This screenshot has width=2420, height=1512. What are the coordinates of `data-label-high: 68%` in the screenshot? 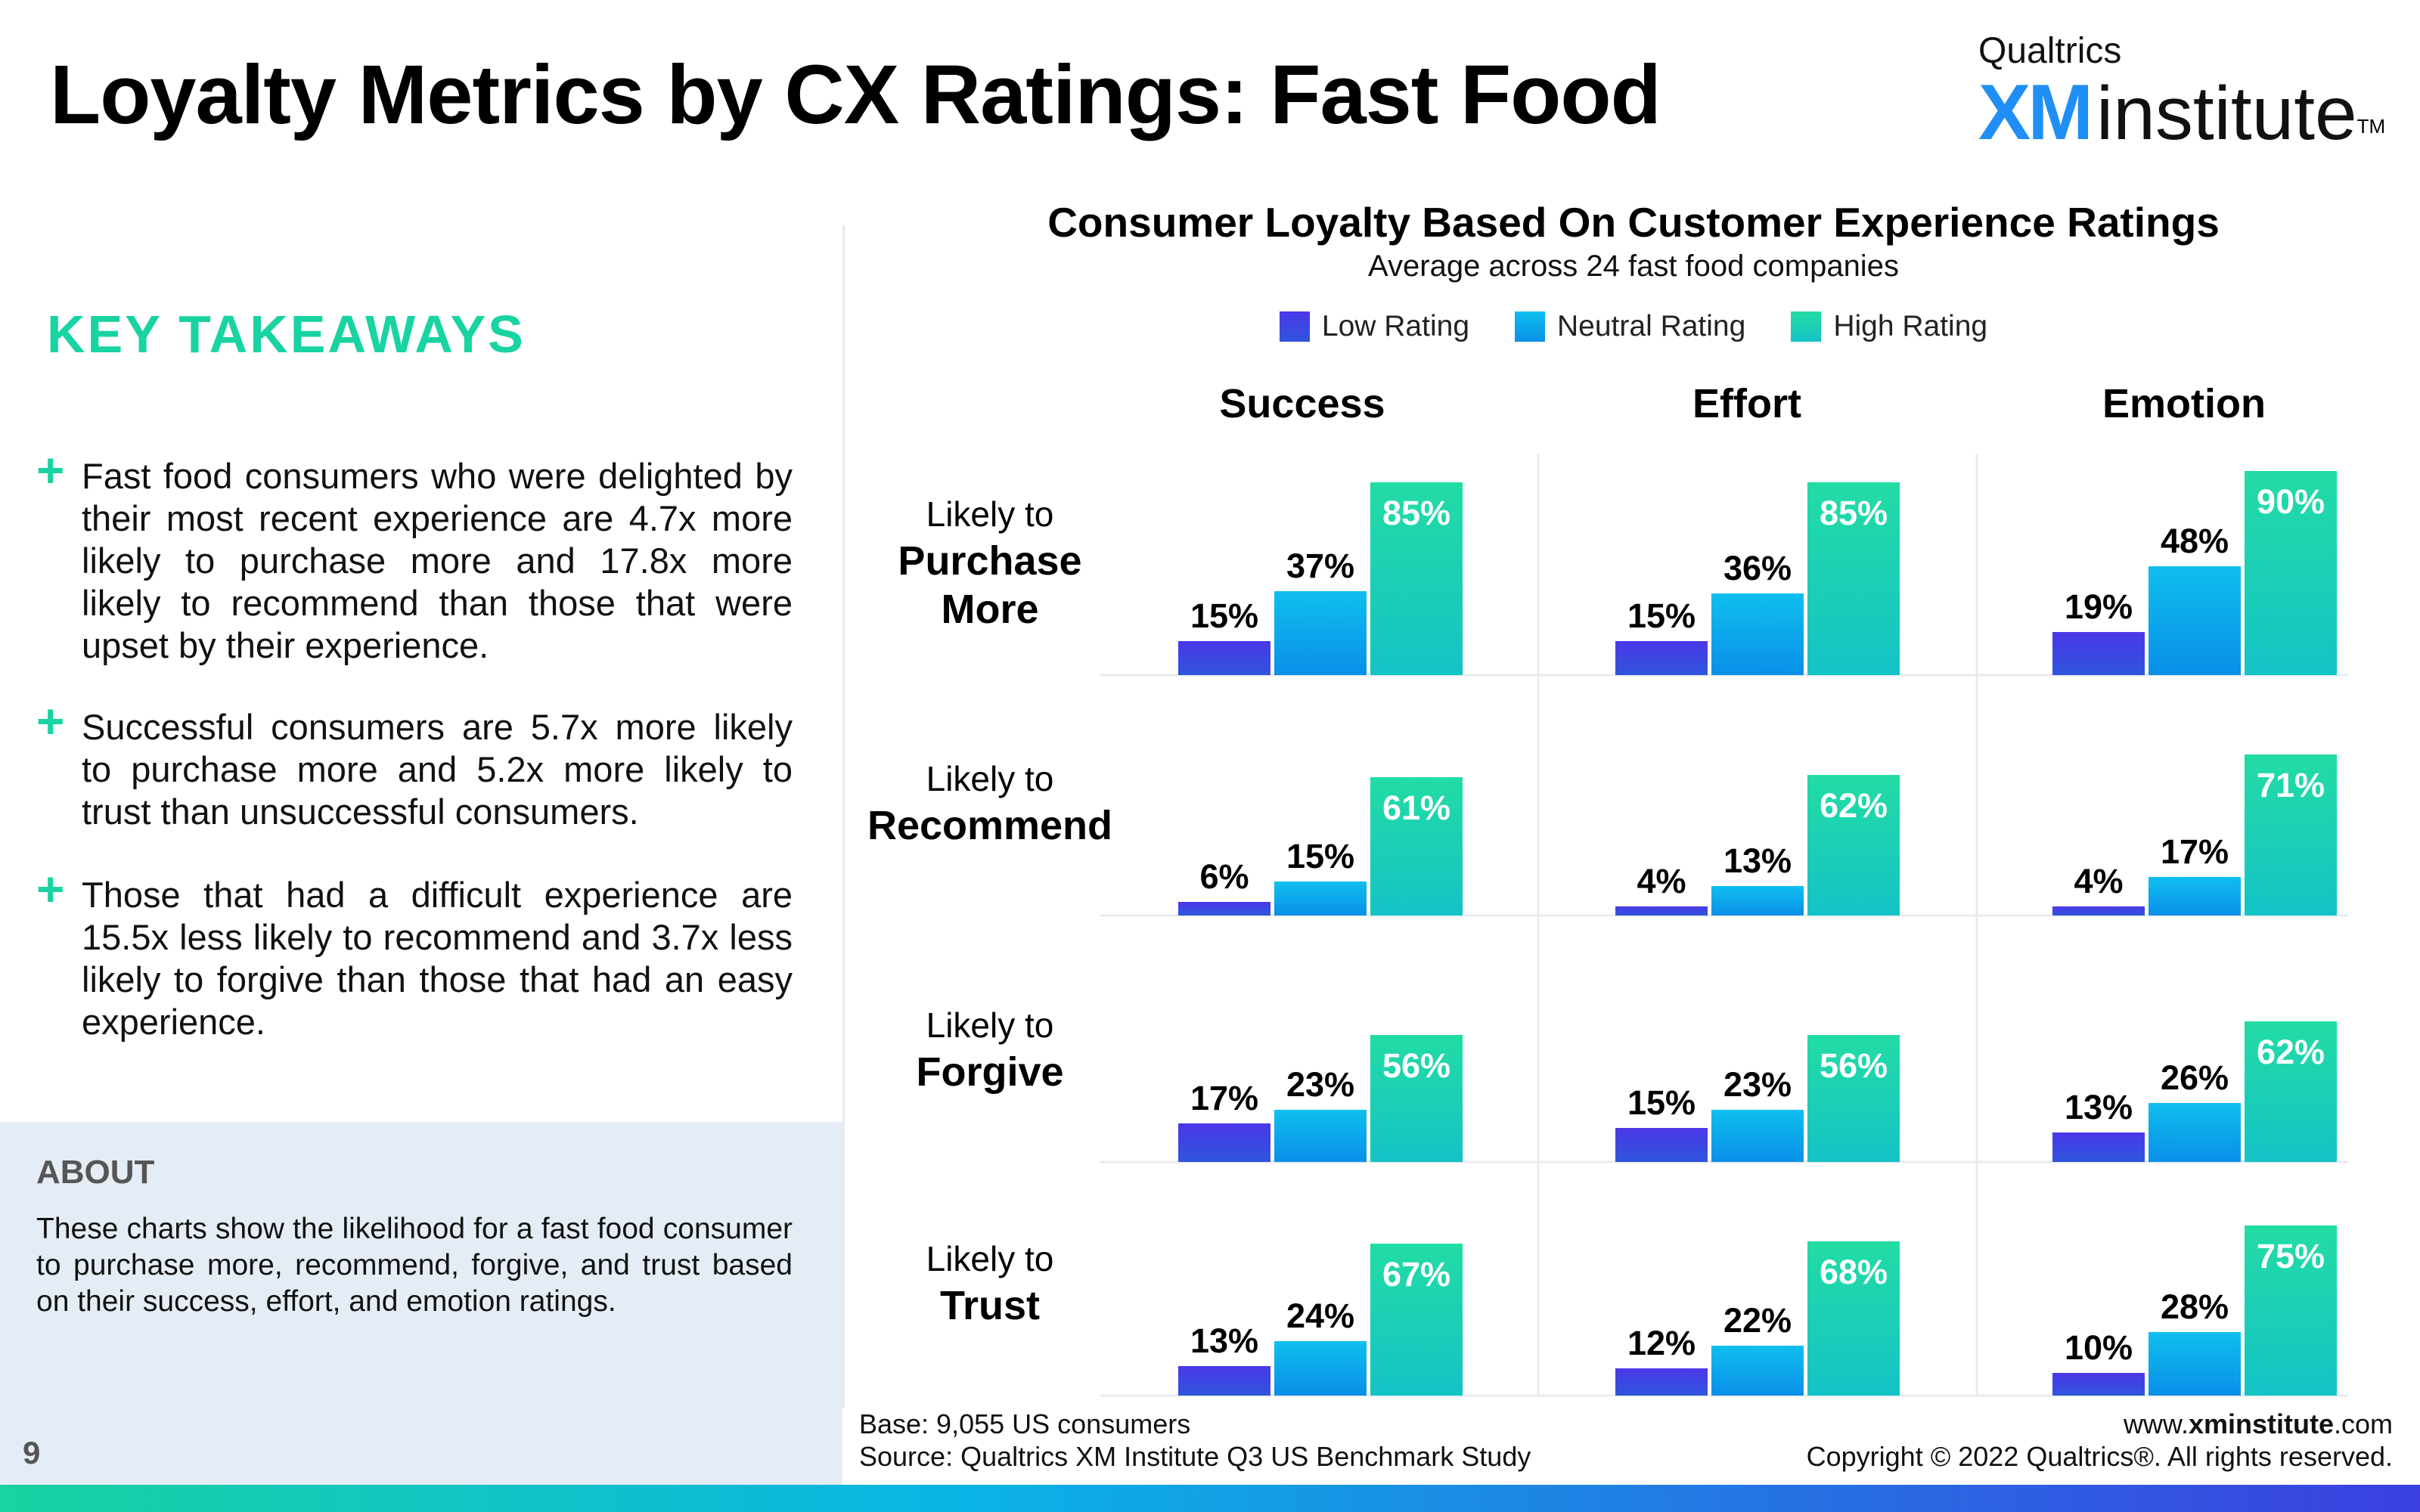 It's located at (1854, 1272).